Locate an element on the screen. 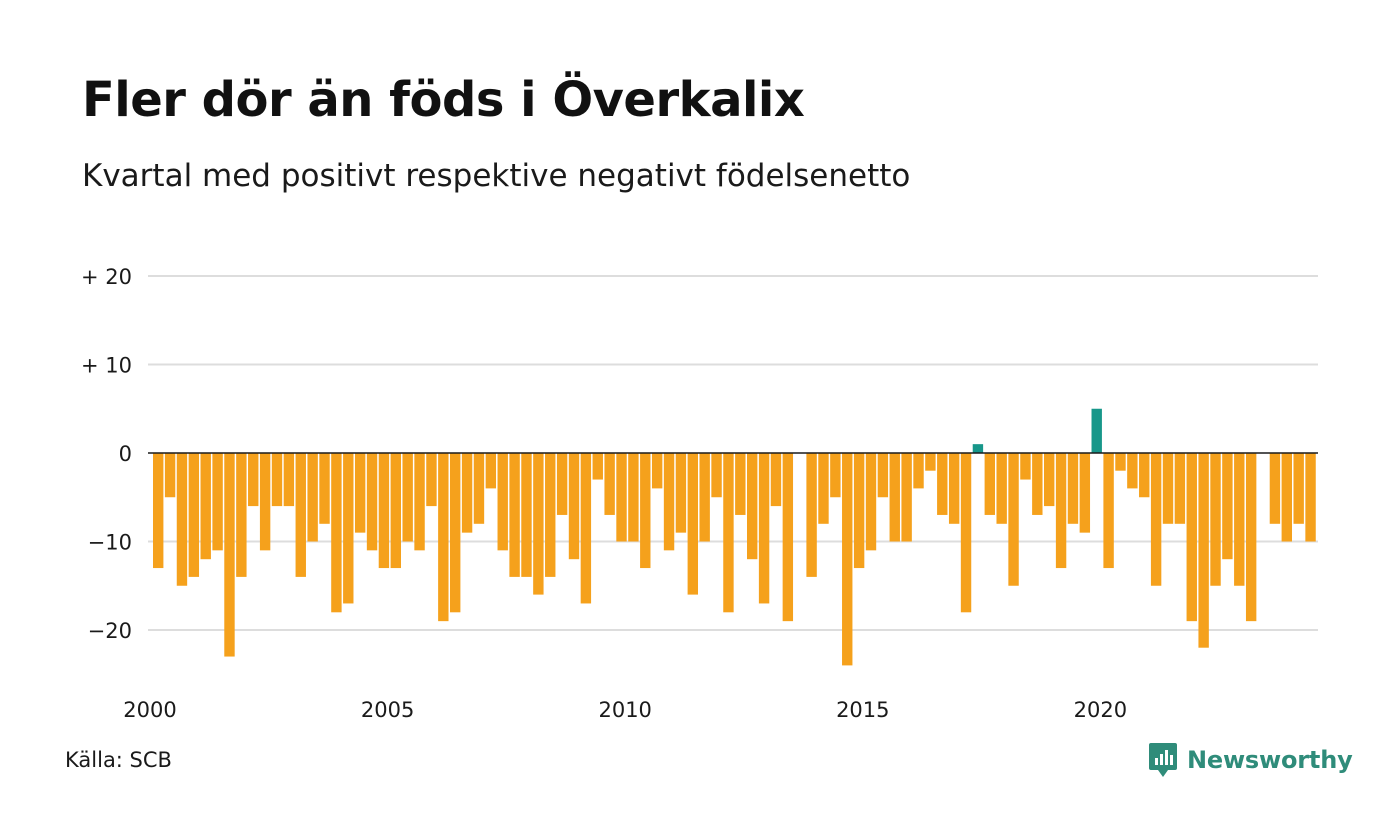  source-note: Källa: SCB is located at coordinates (118, 760).